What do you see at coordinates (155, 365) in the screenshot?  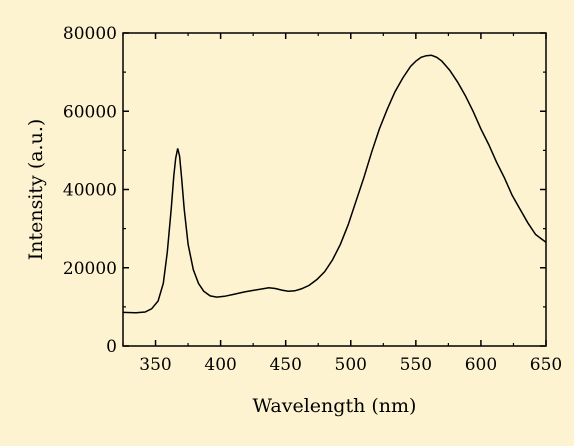 I see `x-tick-label: 350` at bounding box center [155, 365].